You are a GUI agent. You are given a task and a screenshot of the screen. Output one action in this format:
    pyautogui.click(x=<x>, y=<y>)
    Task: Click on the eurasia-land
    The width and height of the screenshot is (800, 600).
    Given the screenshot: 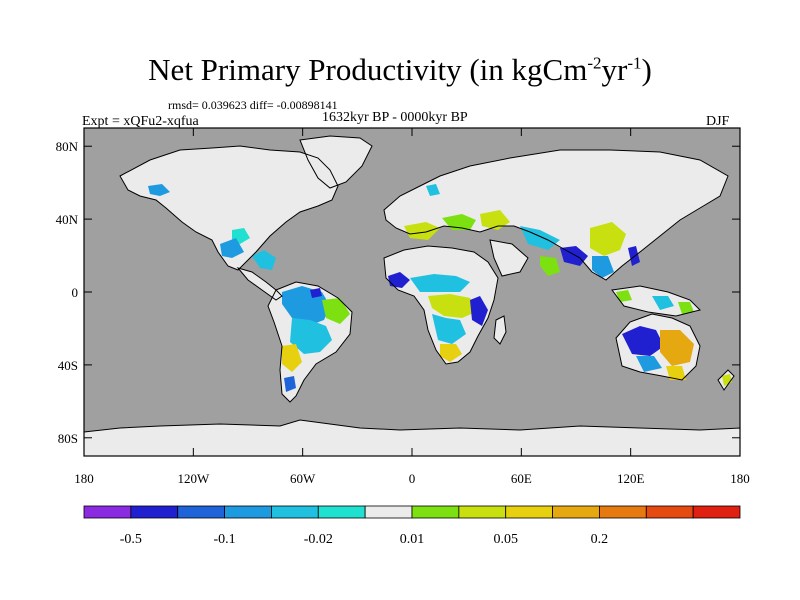 What is the action you would take?
    pyautogui.click(x=556, y=215)
    